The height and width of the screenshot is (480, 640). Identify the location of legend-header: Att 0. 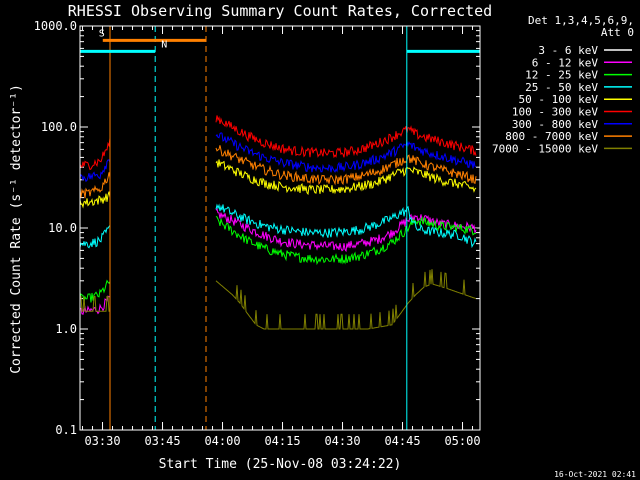
(617, 32).